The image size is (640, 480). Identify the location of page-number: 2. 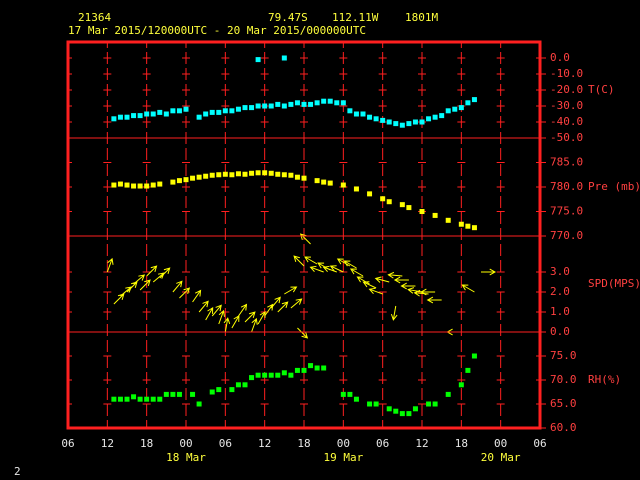
(17, 471).